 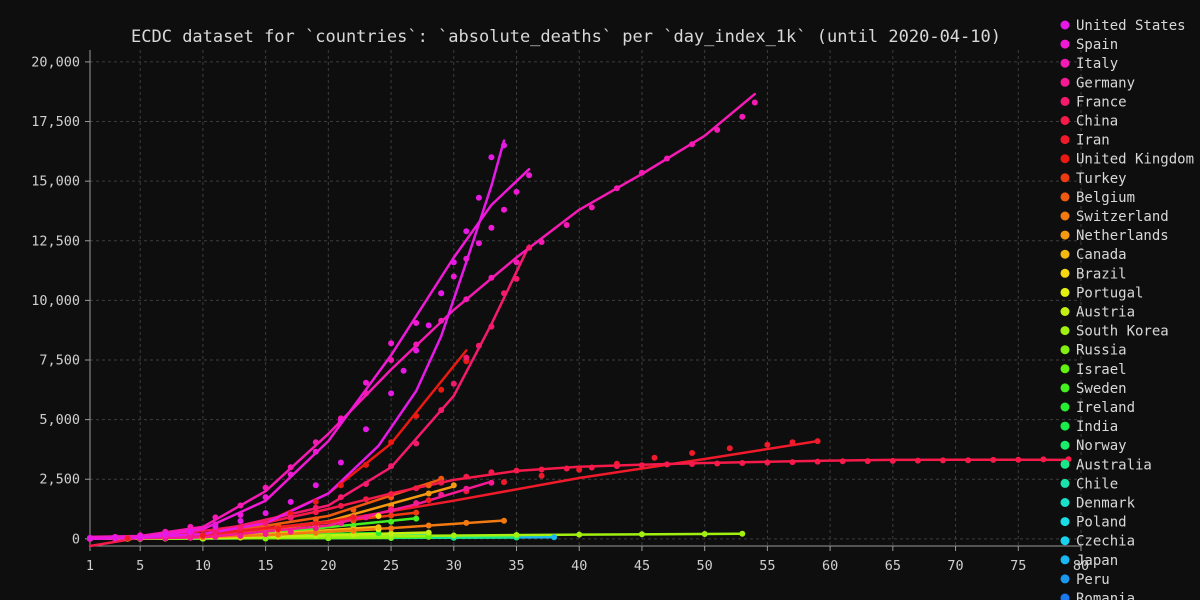 I want to click on legend-item-peru: Peru, so click(x=1085, y=580).